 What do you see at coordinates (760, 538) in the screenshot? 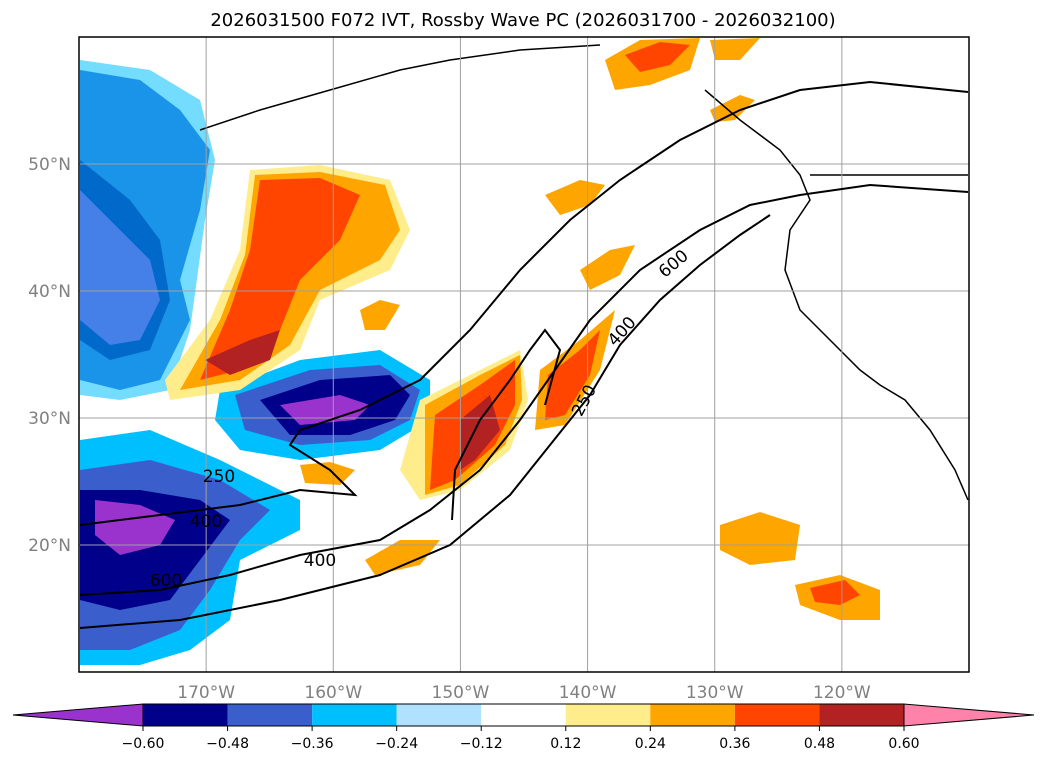
I see `pc-region-pos-east1` at bounding box center [760, 538].